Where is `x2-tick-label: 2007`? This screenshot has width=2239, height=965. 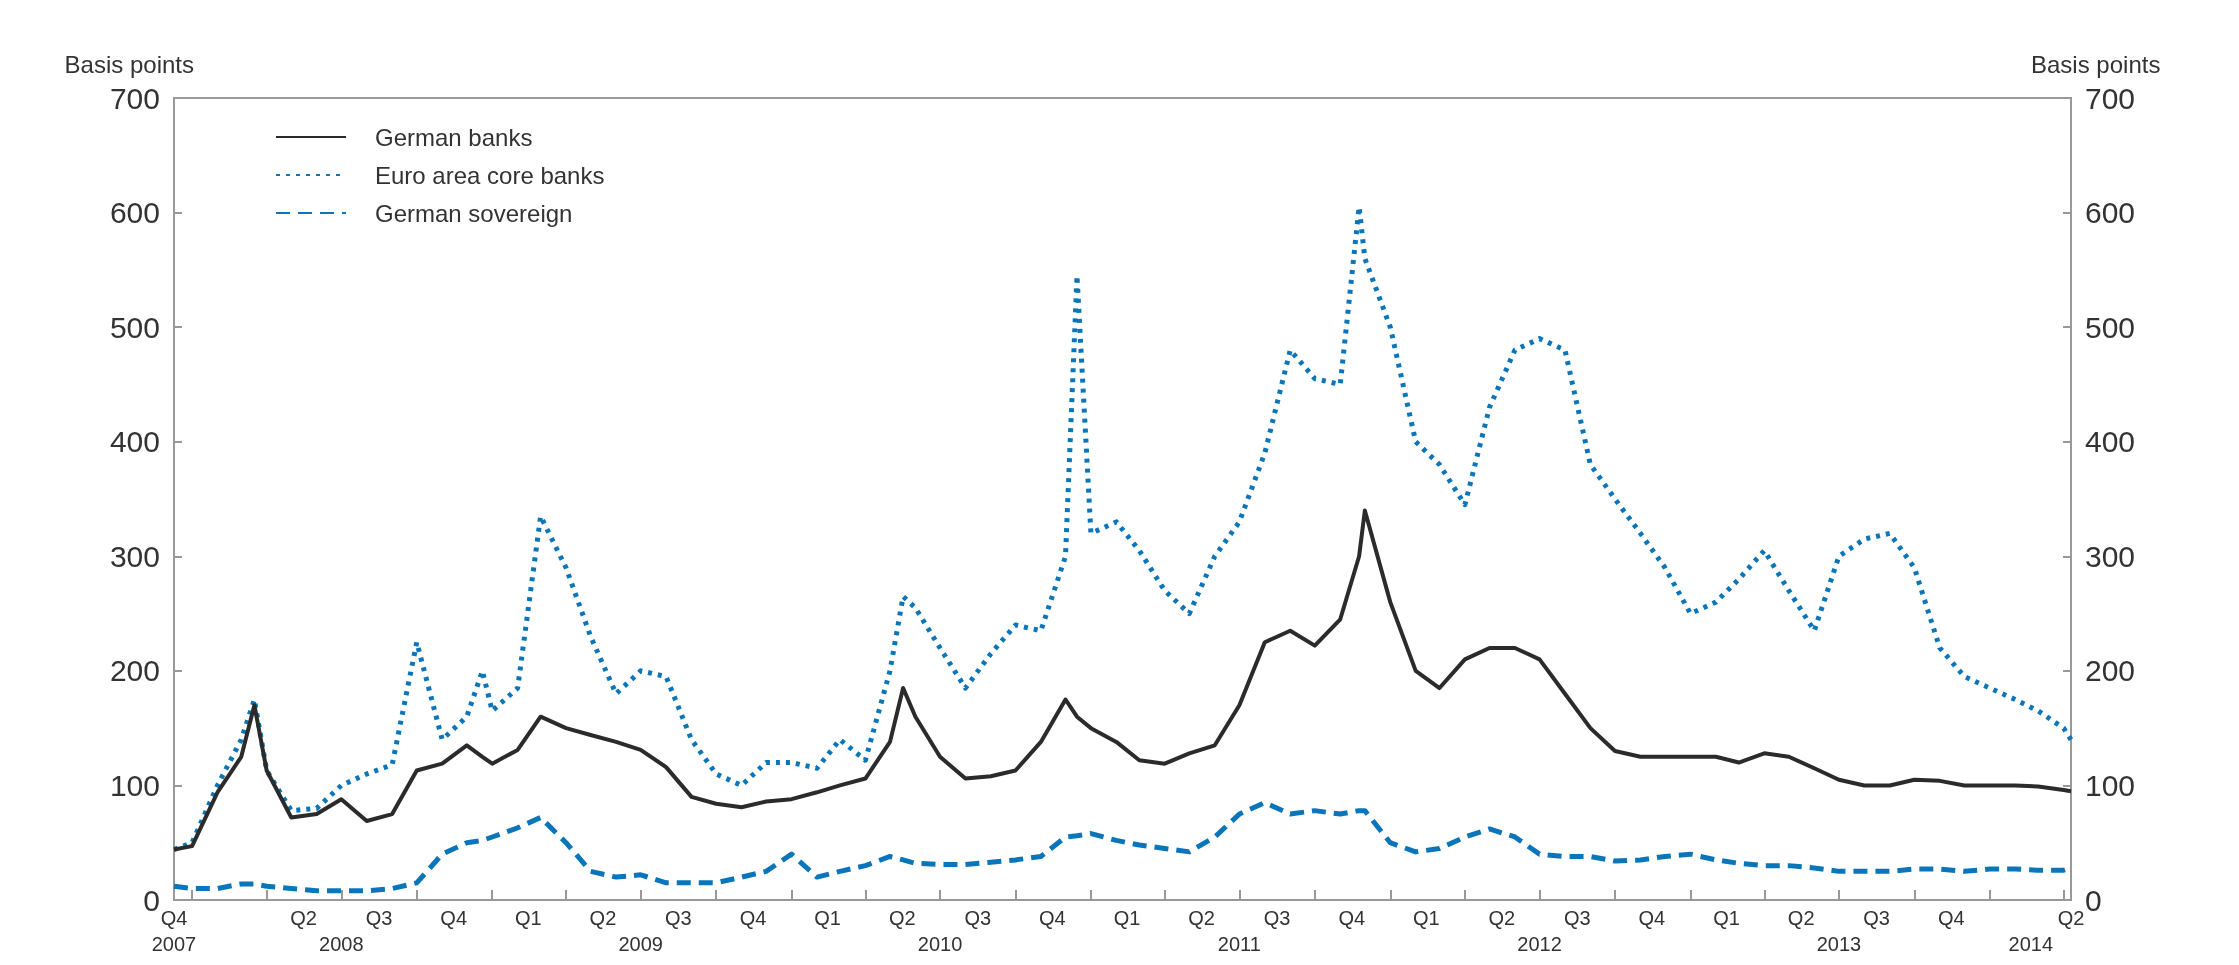 x2-tick-label: 2007 is located at coordinates (174, 944).